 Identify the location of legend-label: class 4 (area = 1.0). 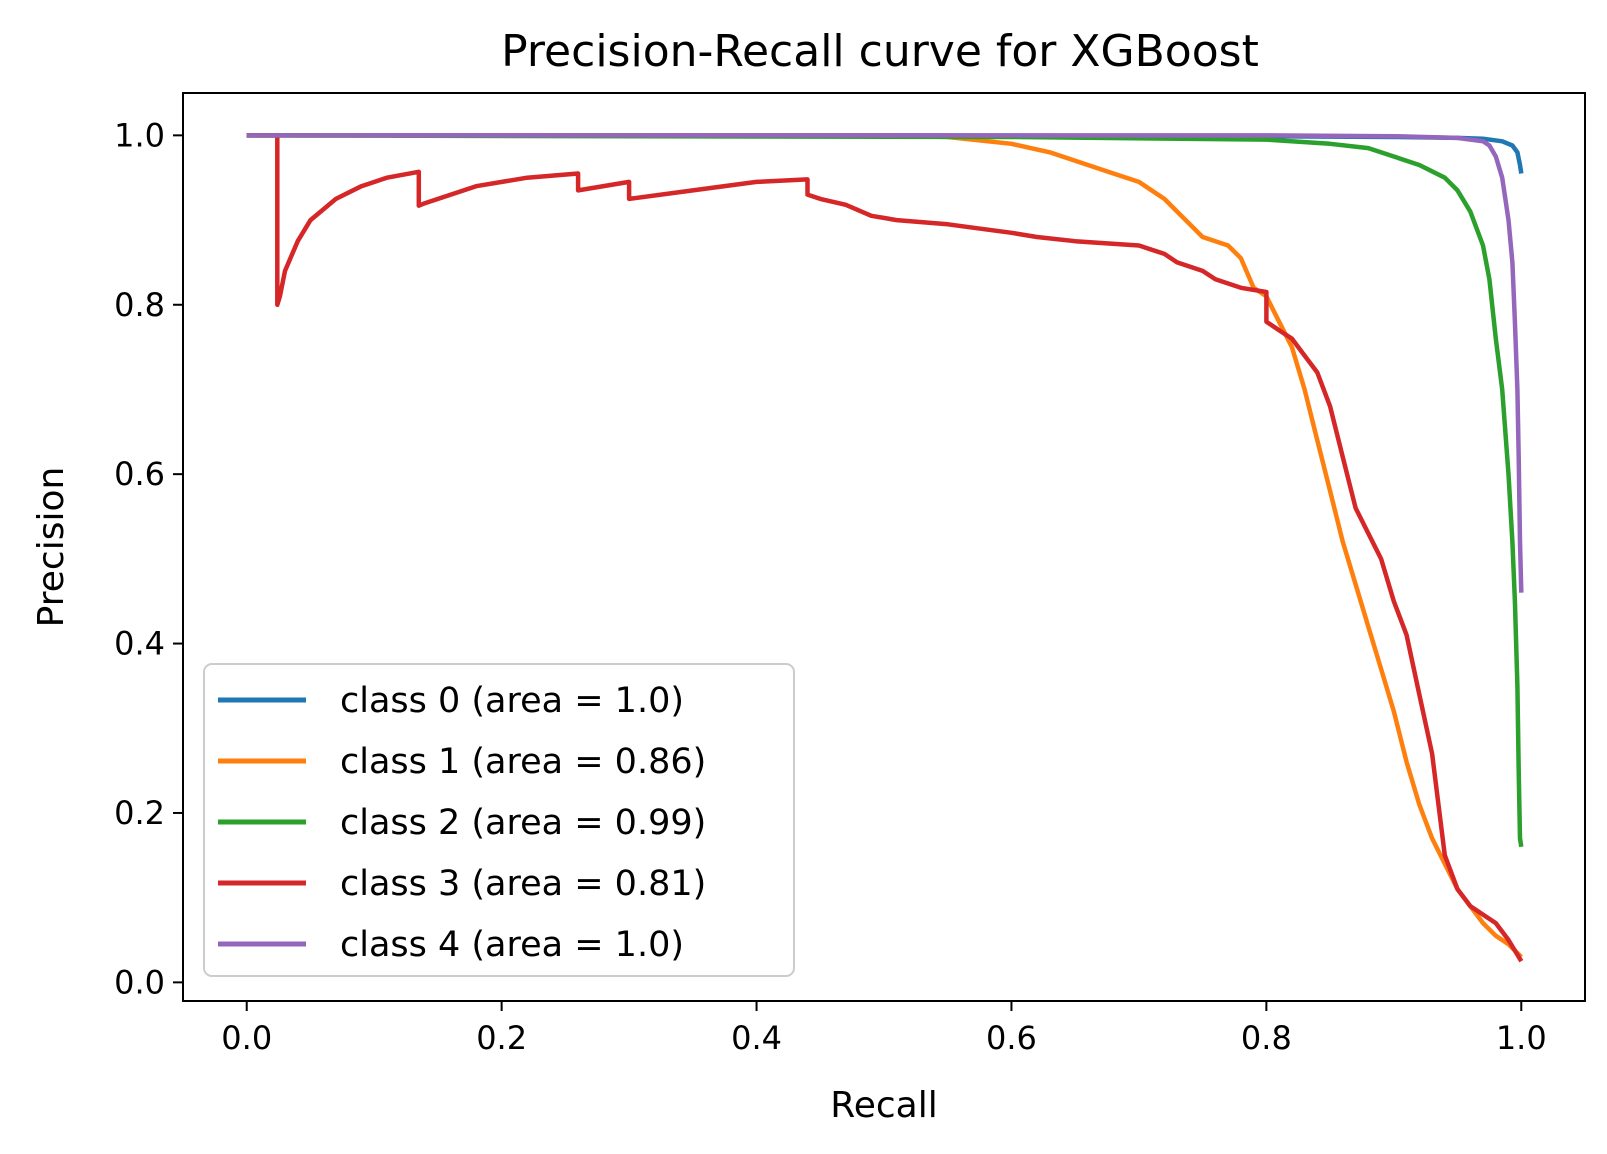
(512, 945).